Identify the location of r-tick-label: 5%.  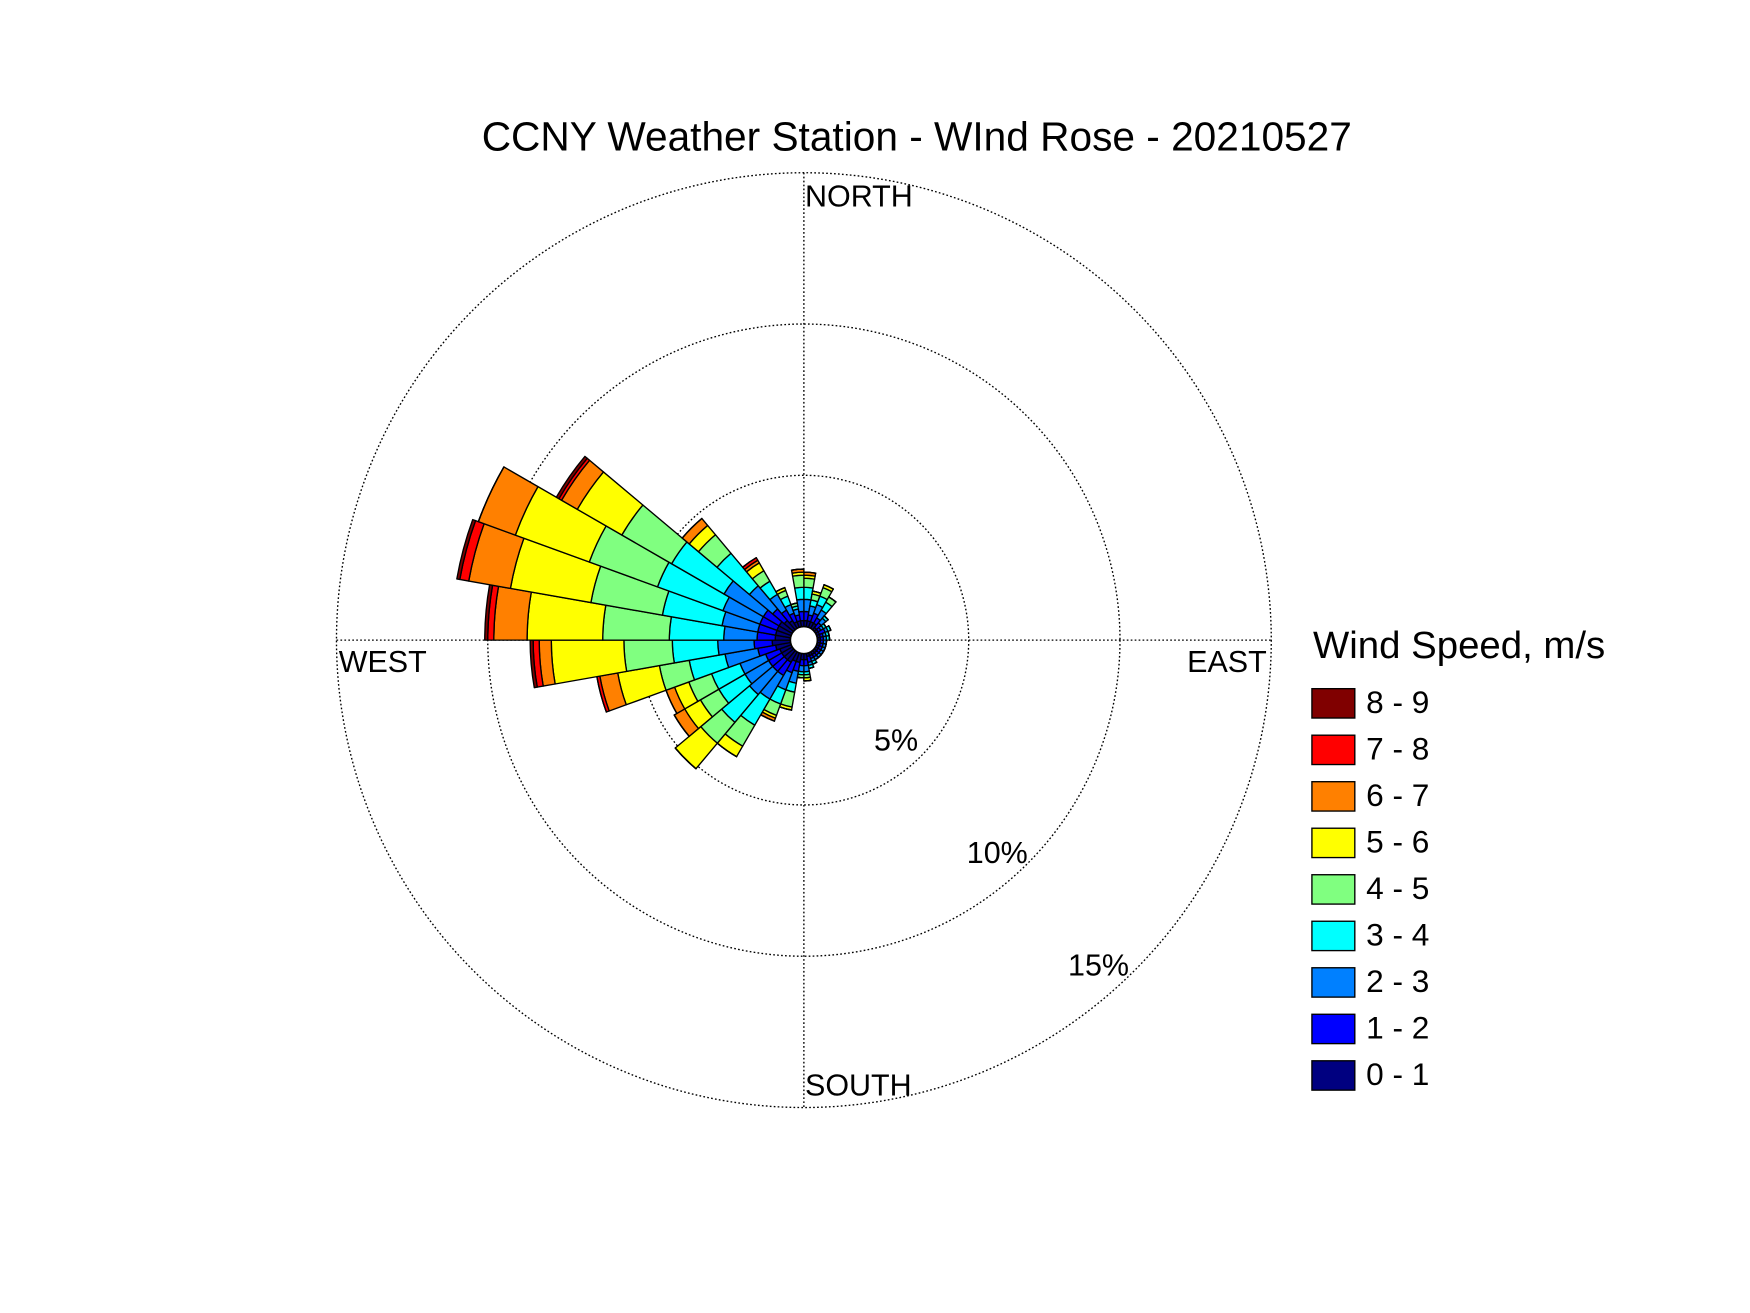
(896, 741).